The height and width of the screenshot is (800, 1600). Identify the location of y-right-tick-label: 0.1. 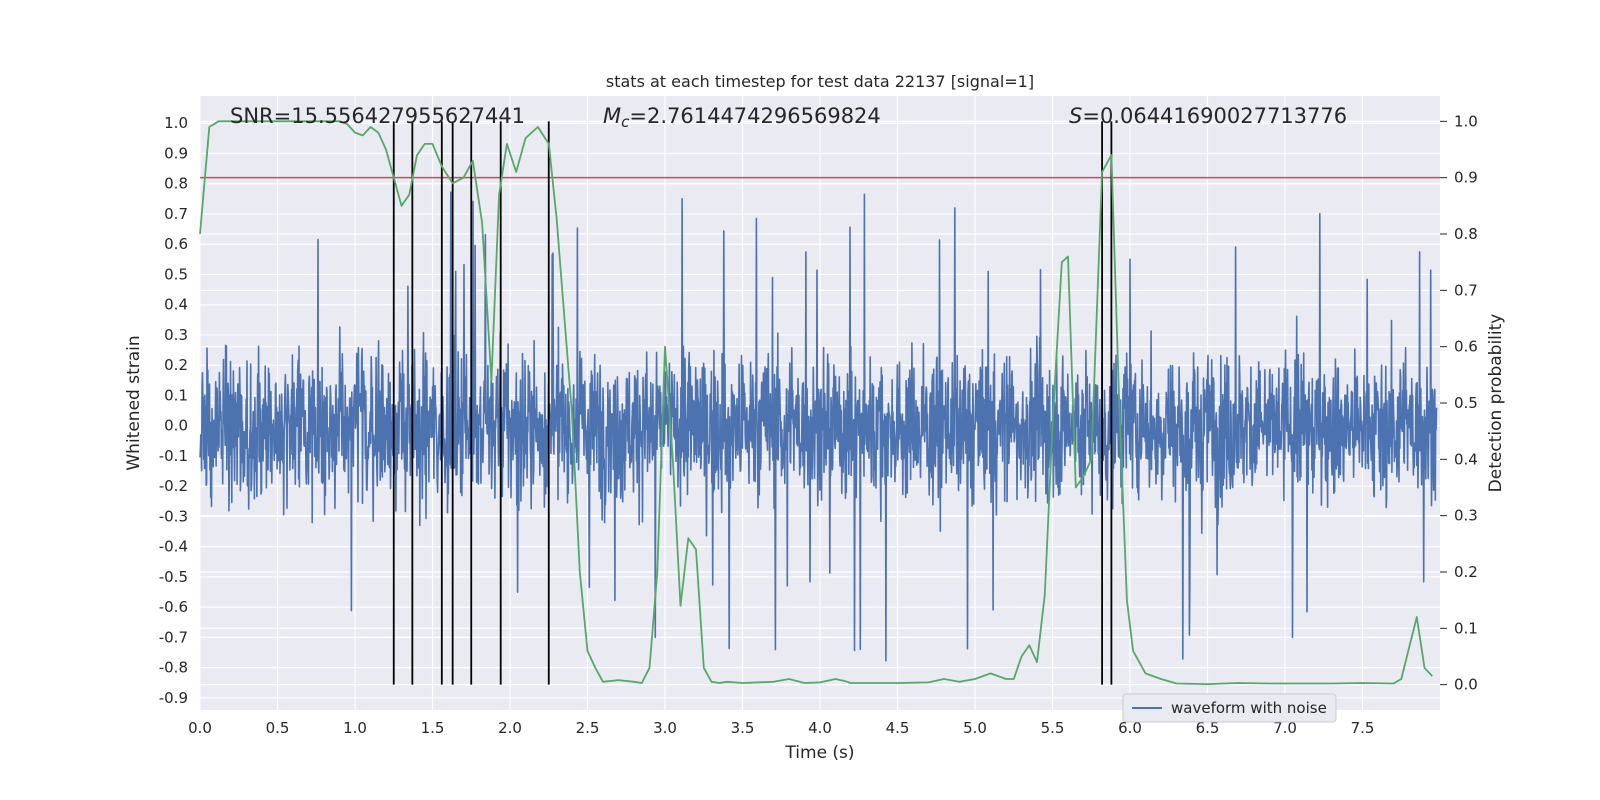
(1466, 628).